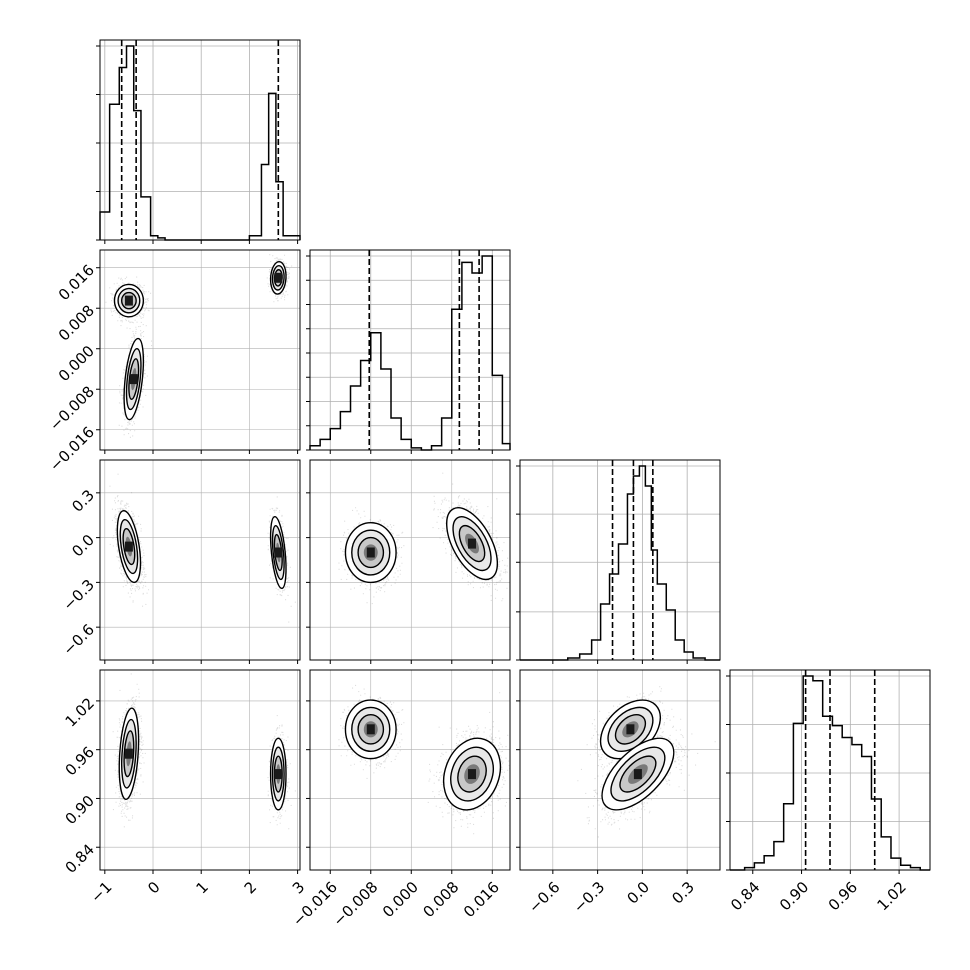  What do you see at coordinates (356, 904) in the screenshot?
I see `x-tick-label: −0.008` at bounding box center [356, 904].